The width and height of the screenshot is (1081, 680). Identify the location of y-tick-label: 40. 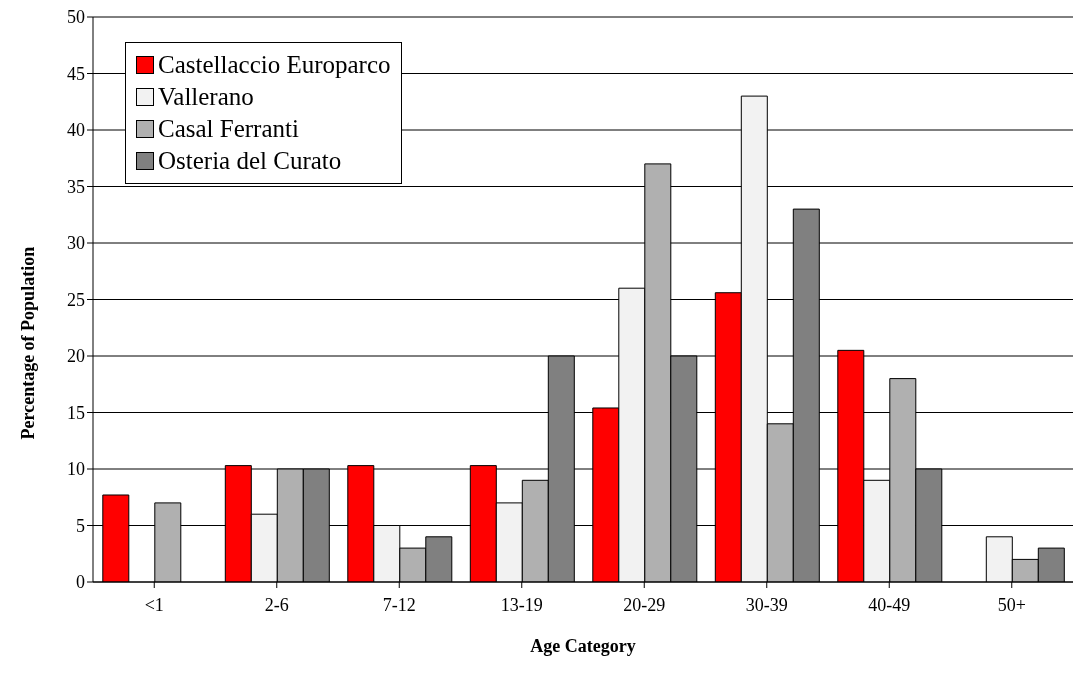
(76, 130).